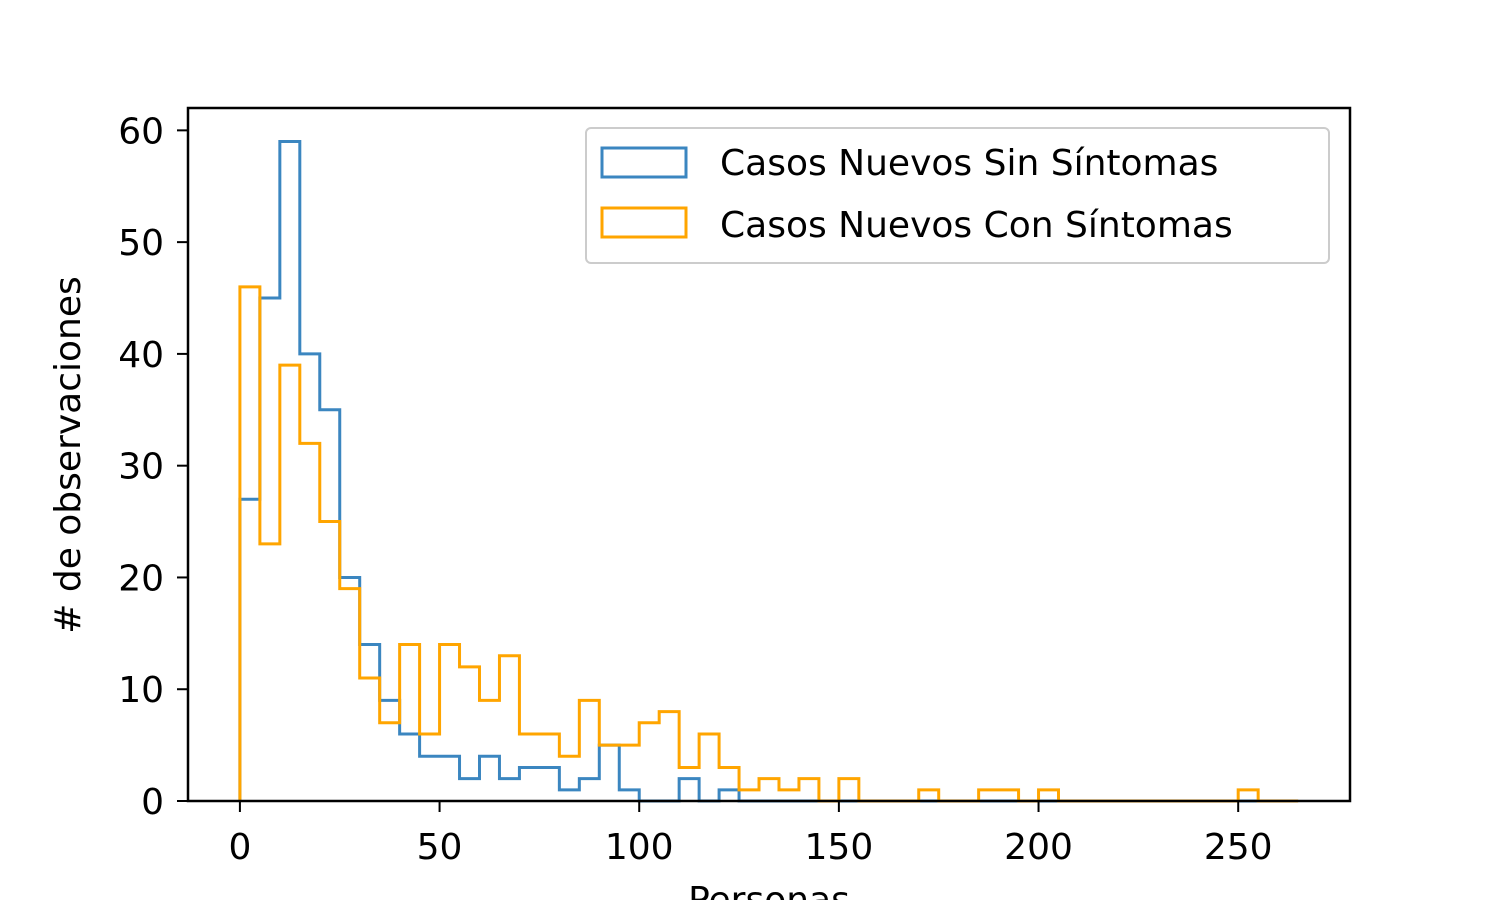 The image size is (1500, 900). I want to click on legend-box, so click(957, 195).